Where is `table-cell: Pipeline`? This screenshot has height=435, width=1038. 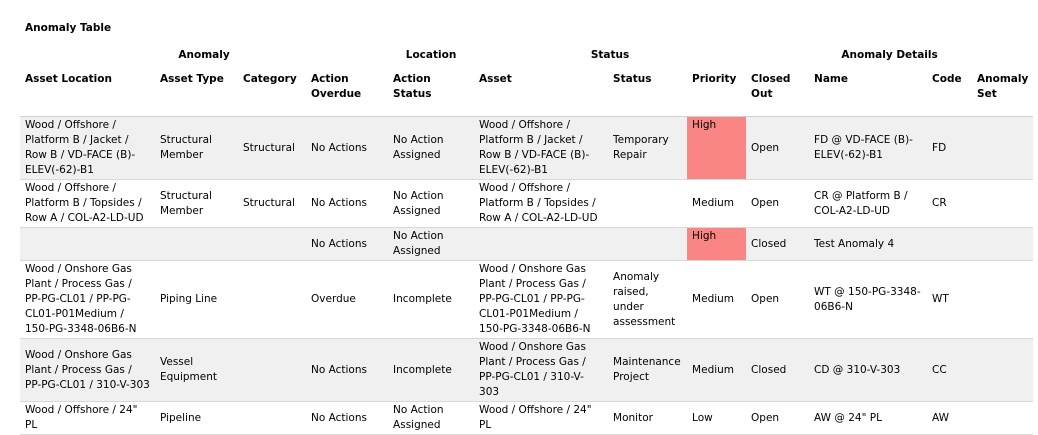 table-cell: Pipeline is located at coordinates (181, 417).